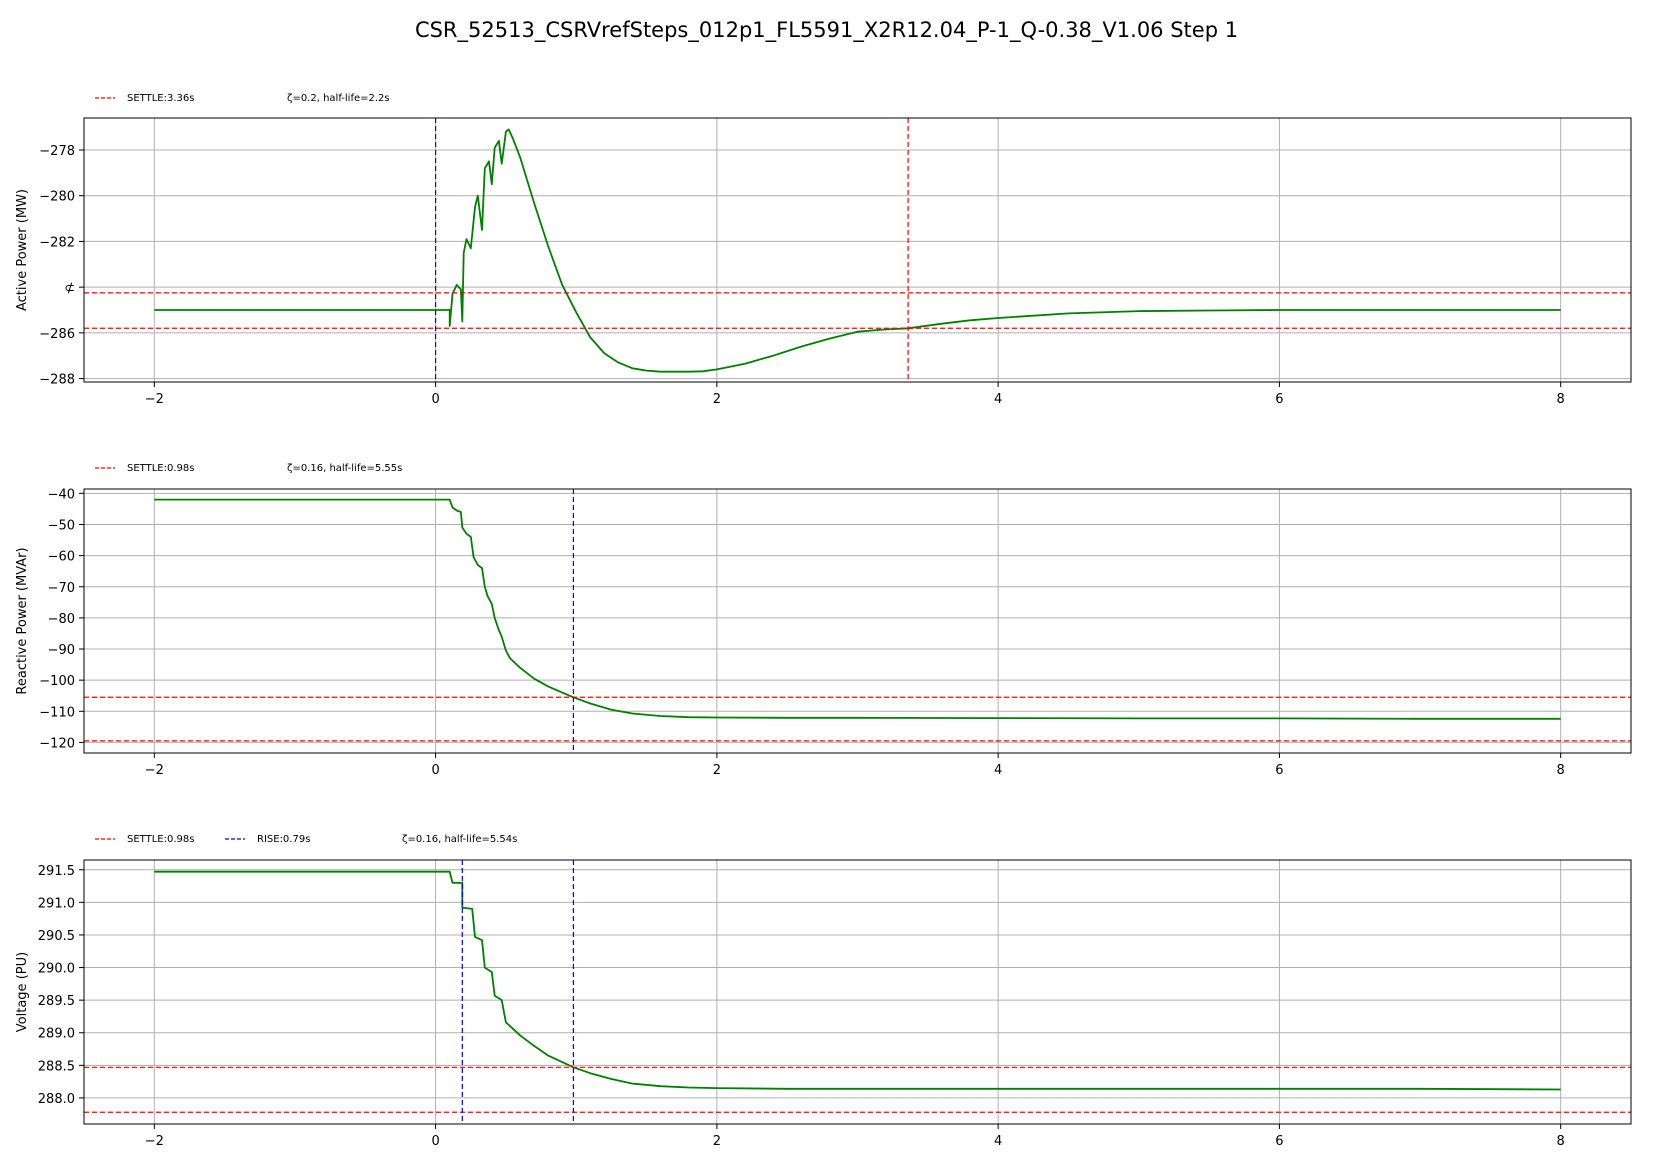 Image resolution: width=1653 pixels, height=1169 pixels. I want to click on y-tick-label: 288.0, so click(56, 1099).